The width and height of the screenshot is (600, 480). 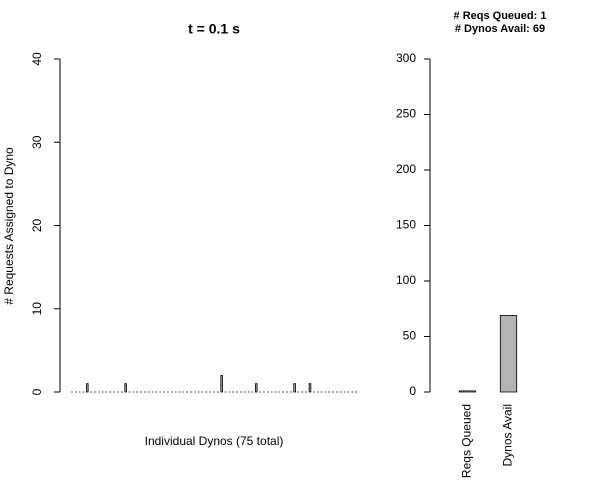 I want to click on annotation: # Dynos Avail: 69, so click(x=500, y=29).